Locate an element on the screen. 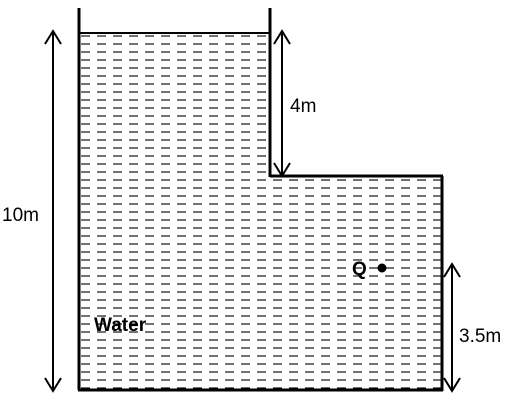  point-height-arrow is located at coordinates (452, 327).